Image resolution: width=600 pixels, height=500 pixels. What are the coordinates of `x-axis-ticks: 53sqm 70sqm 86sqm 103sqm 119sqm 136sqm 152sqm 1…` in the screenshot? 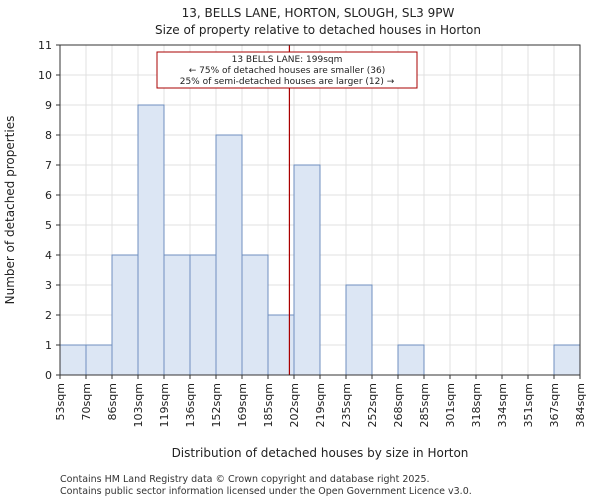 It's located at (320, 401).